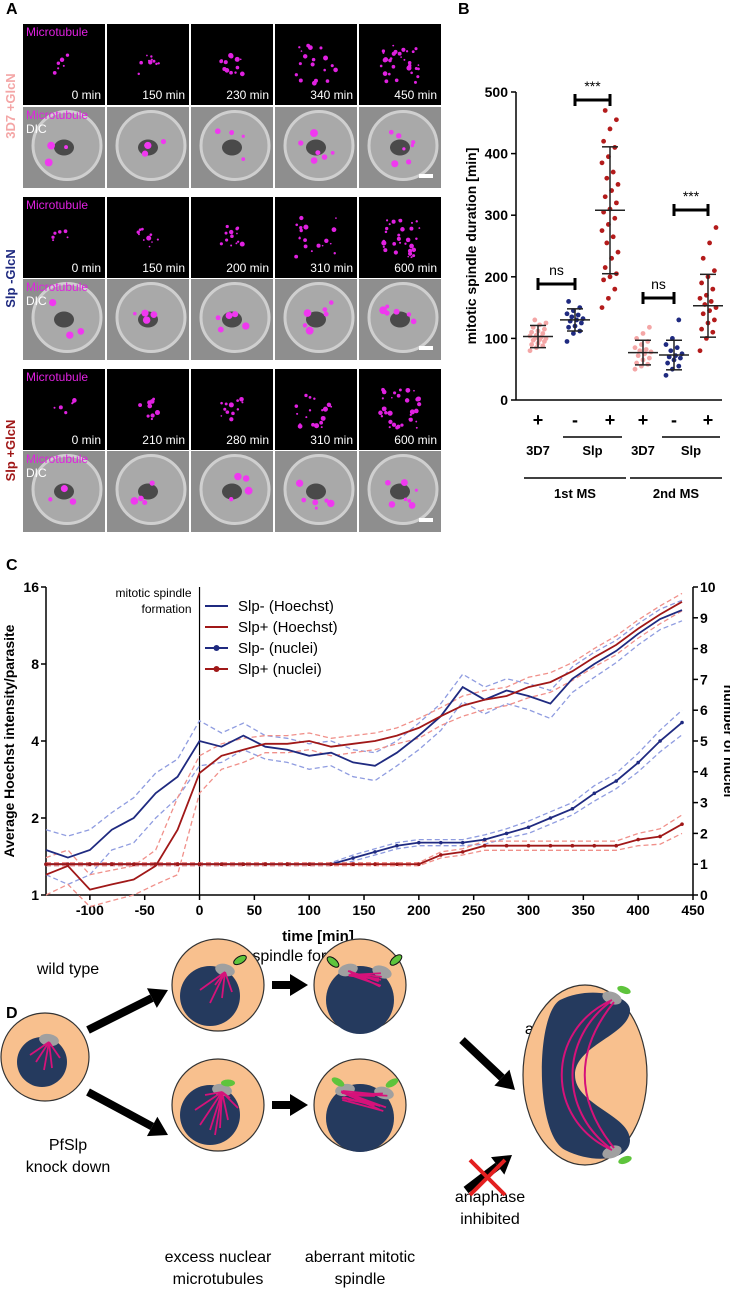 The image size is (730, 1304). I want to click on x-tick-label: 0, so click(200, 910).